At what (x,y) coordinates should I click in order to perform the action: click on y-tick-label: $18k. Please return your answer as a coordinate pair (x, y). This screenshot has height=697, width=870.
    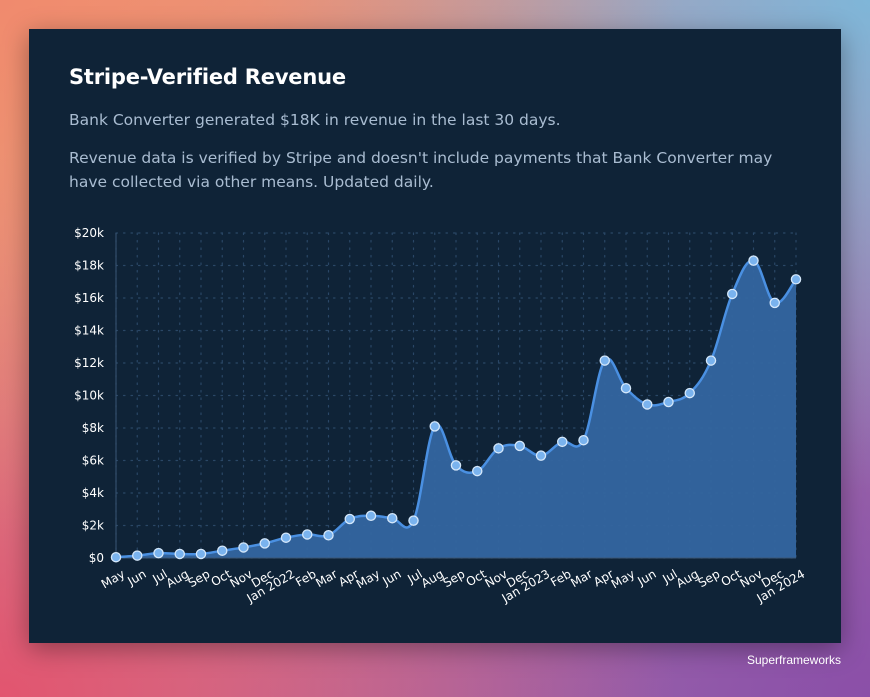
    Looking at the image, I should click on (89, 266).